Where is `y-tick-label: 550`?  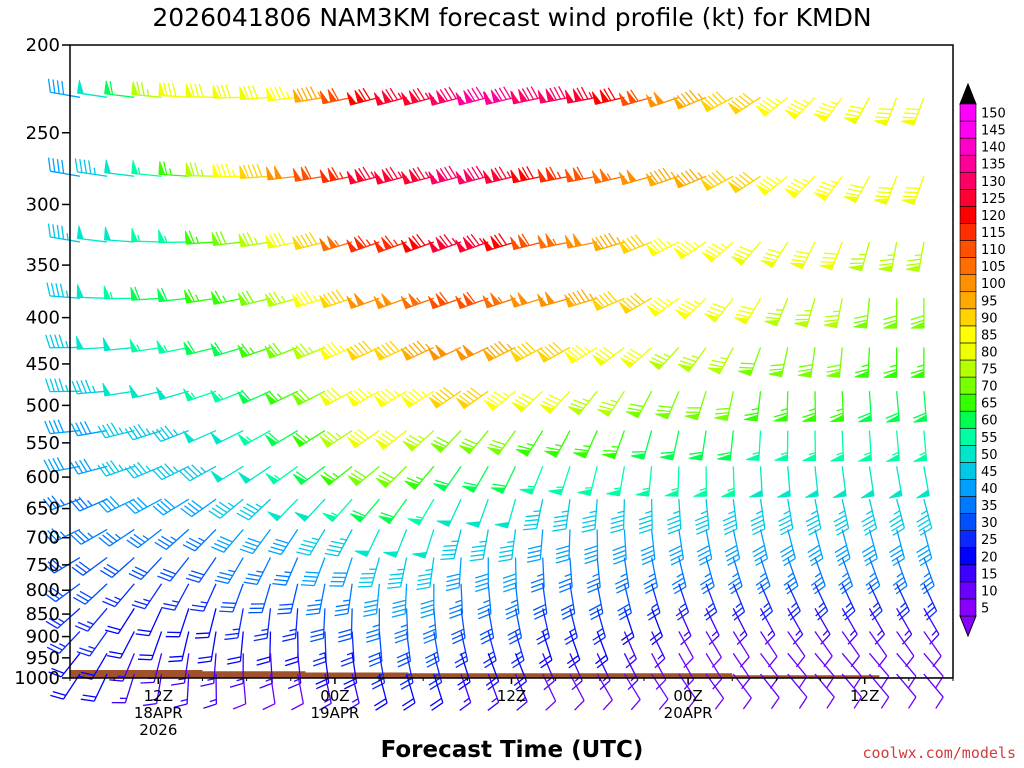
y-tick-label: 550 is located at coordinates (43, 443).